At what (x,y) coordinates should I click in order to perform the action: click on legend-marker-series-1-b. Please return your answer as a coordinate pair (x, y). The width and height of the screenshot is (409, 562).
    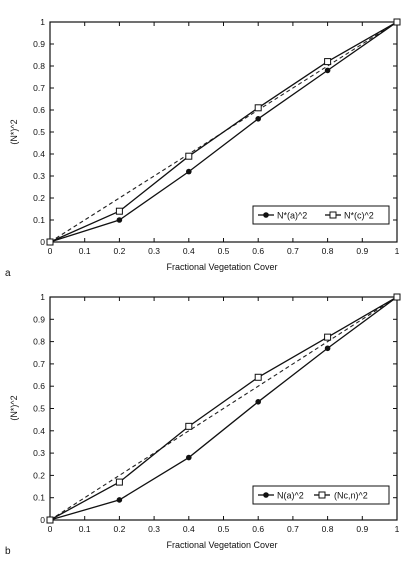
    Looking at the image, I should click on (266, 495).